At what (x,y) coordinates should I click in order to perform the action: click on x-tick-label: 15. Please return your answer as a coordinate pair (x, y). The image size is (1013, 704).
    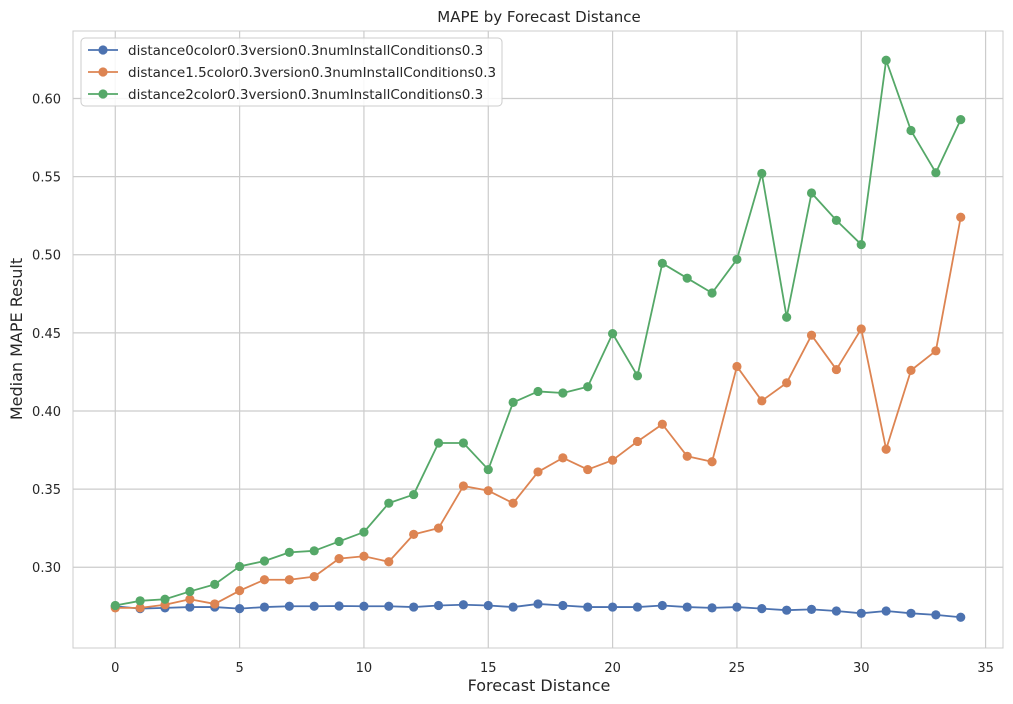
    Looking at the image, I should click on (488, 668).